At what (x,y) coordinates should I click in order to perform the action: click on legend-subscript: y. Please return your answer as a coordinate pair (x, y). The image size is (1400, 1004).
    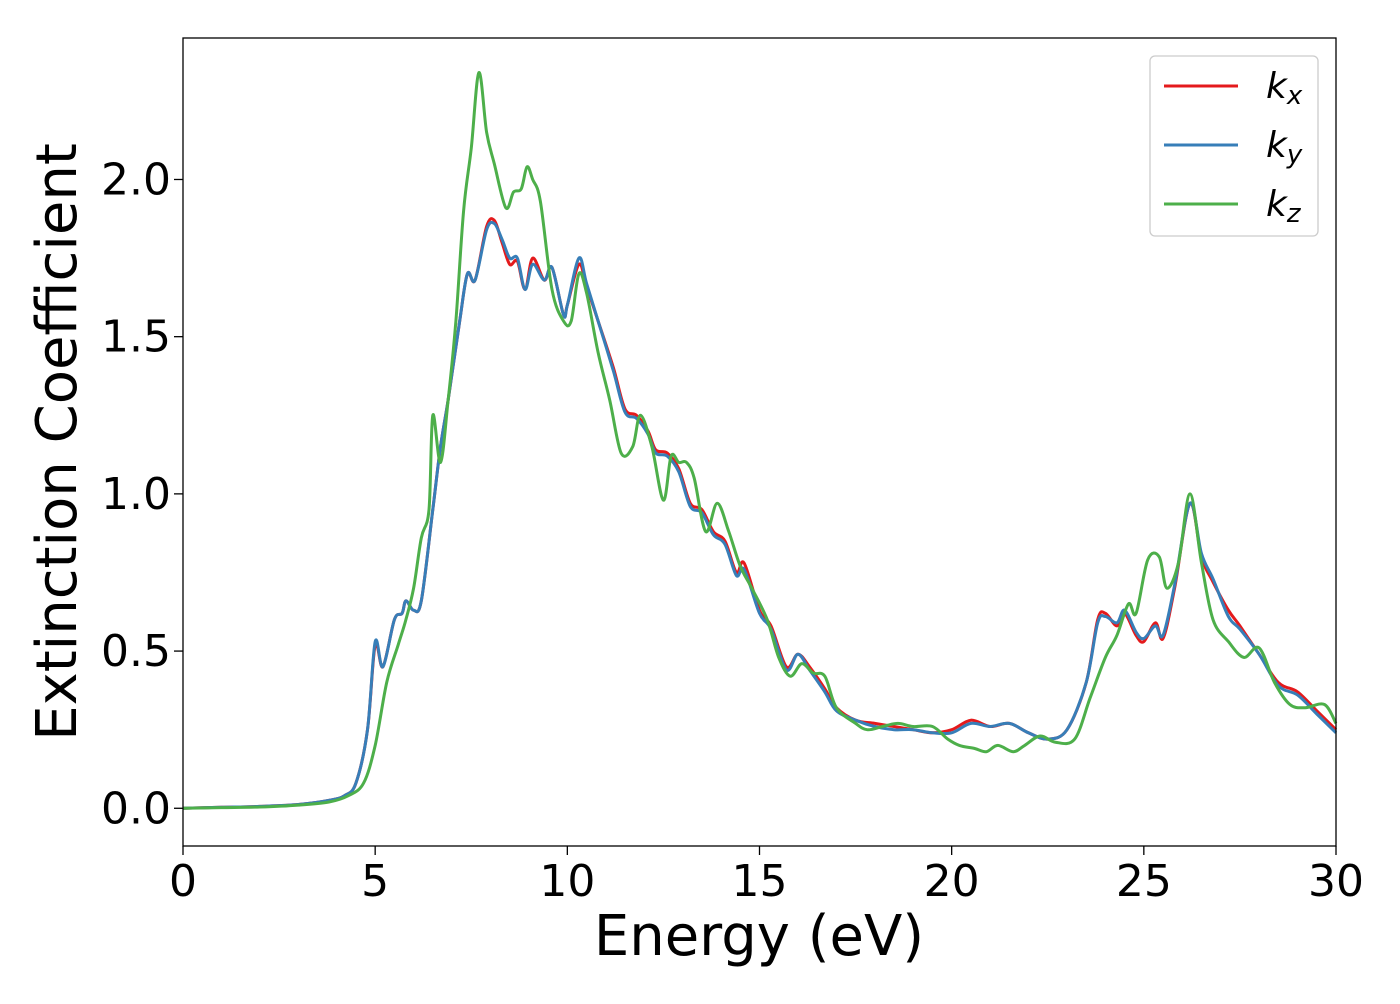
    Looking at the image, I should click on (1294, 155).